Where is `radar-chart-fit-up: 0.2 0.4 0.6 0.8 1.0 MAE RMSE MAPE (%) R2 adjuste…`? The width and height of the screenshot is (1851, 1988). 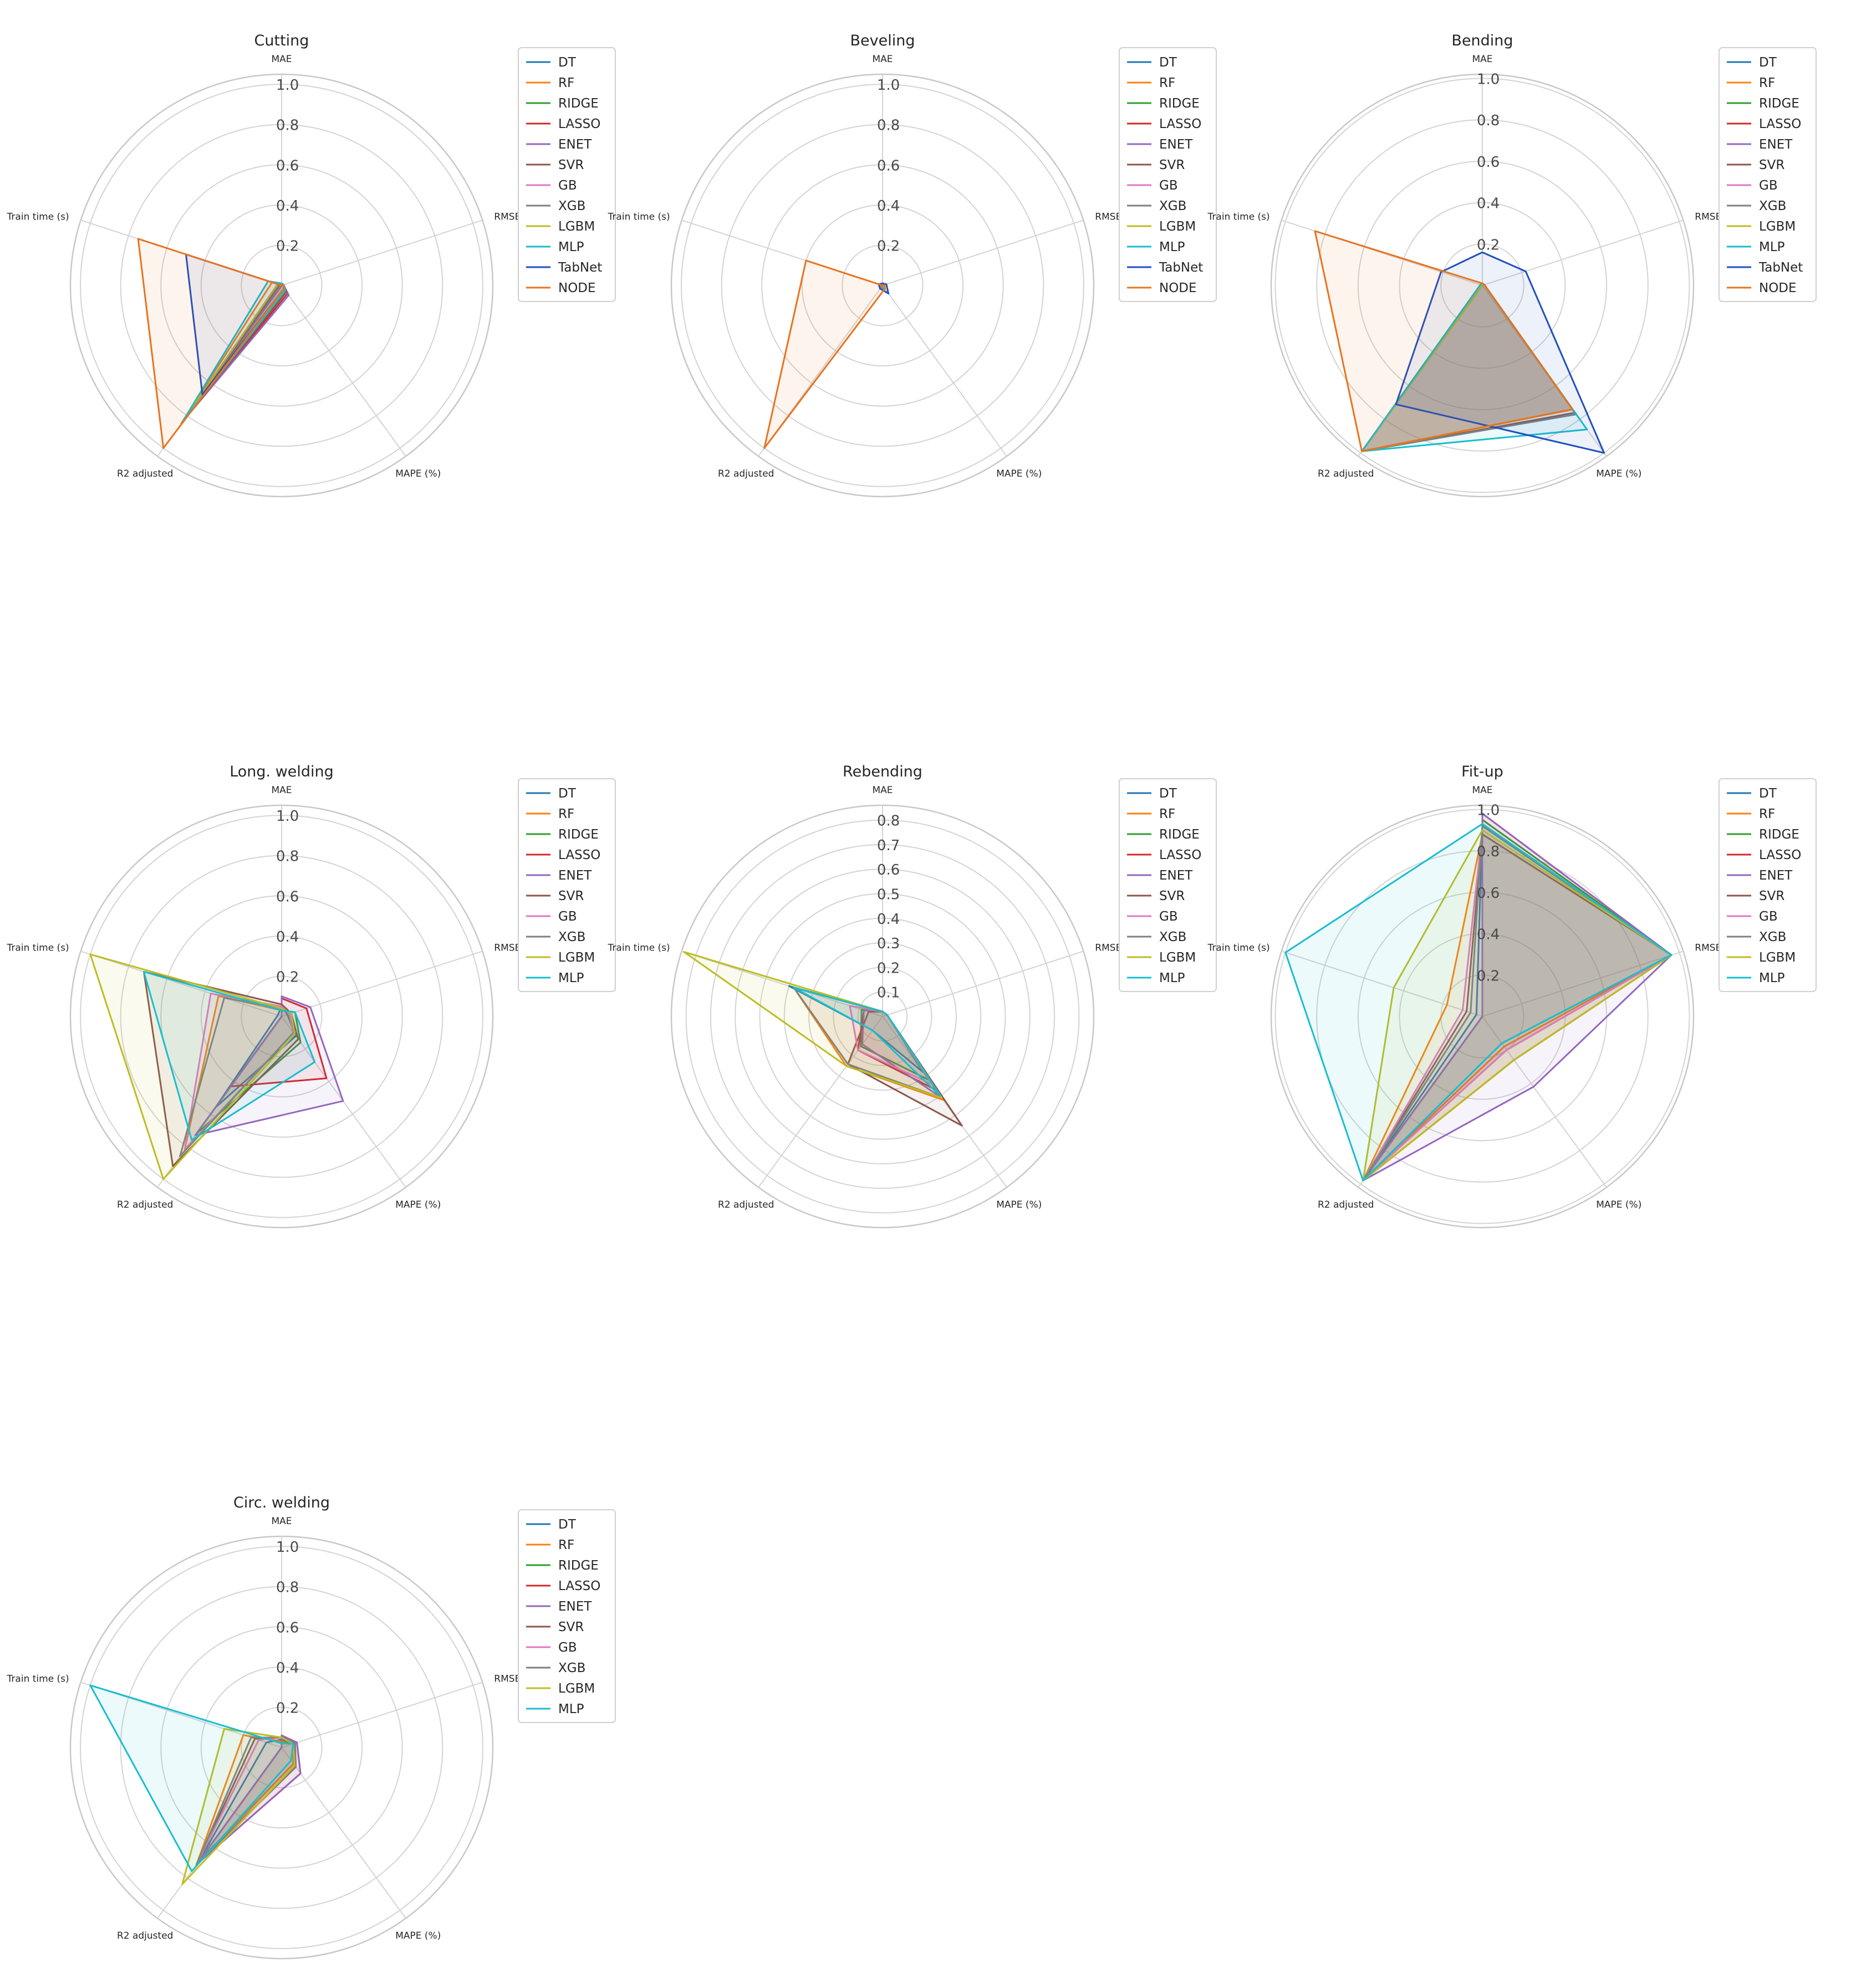
radar-chart-fit-up: 0.2 0.4 0.6 0.8 1.0 MAE RMSE MAPE (%) R2 adjuste… is located at coordinates (1512, 996).